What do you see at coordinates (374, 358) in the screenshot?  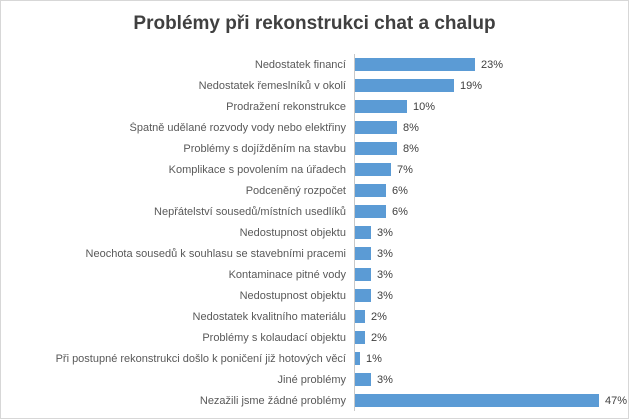 I see `value-label: 1%` at bounding box center [374, 358].